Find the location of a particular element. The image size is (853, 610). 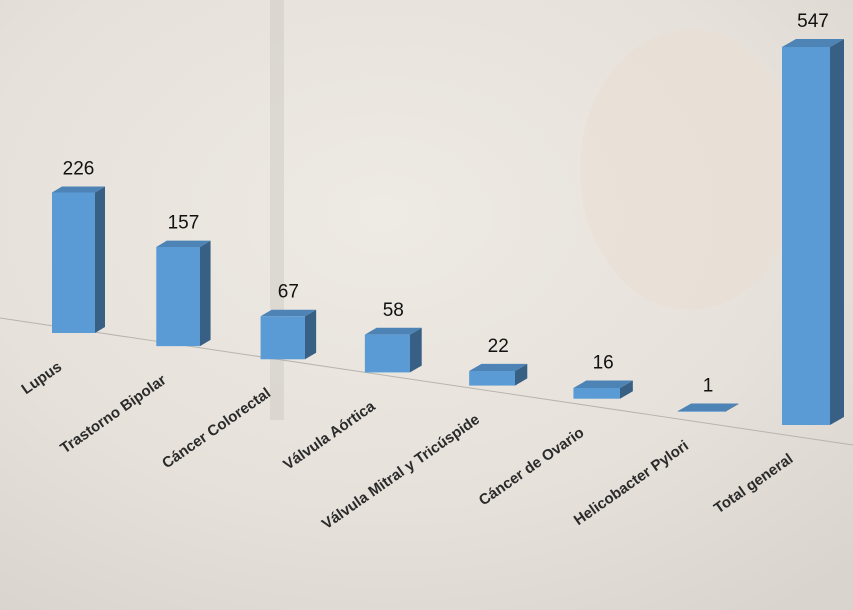

value-label: 547 is located at coordinates (813, 21).